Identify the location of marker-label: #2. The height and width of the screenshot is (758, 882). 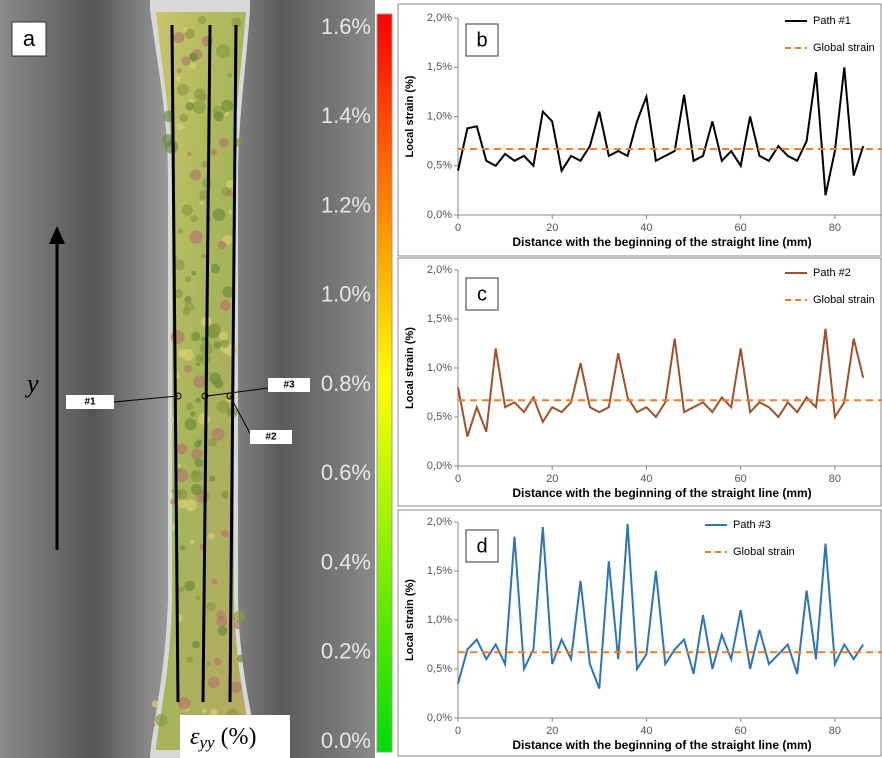
(271, 437).